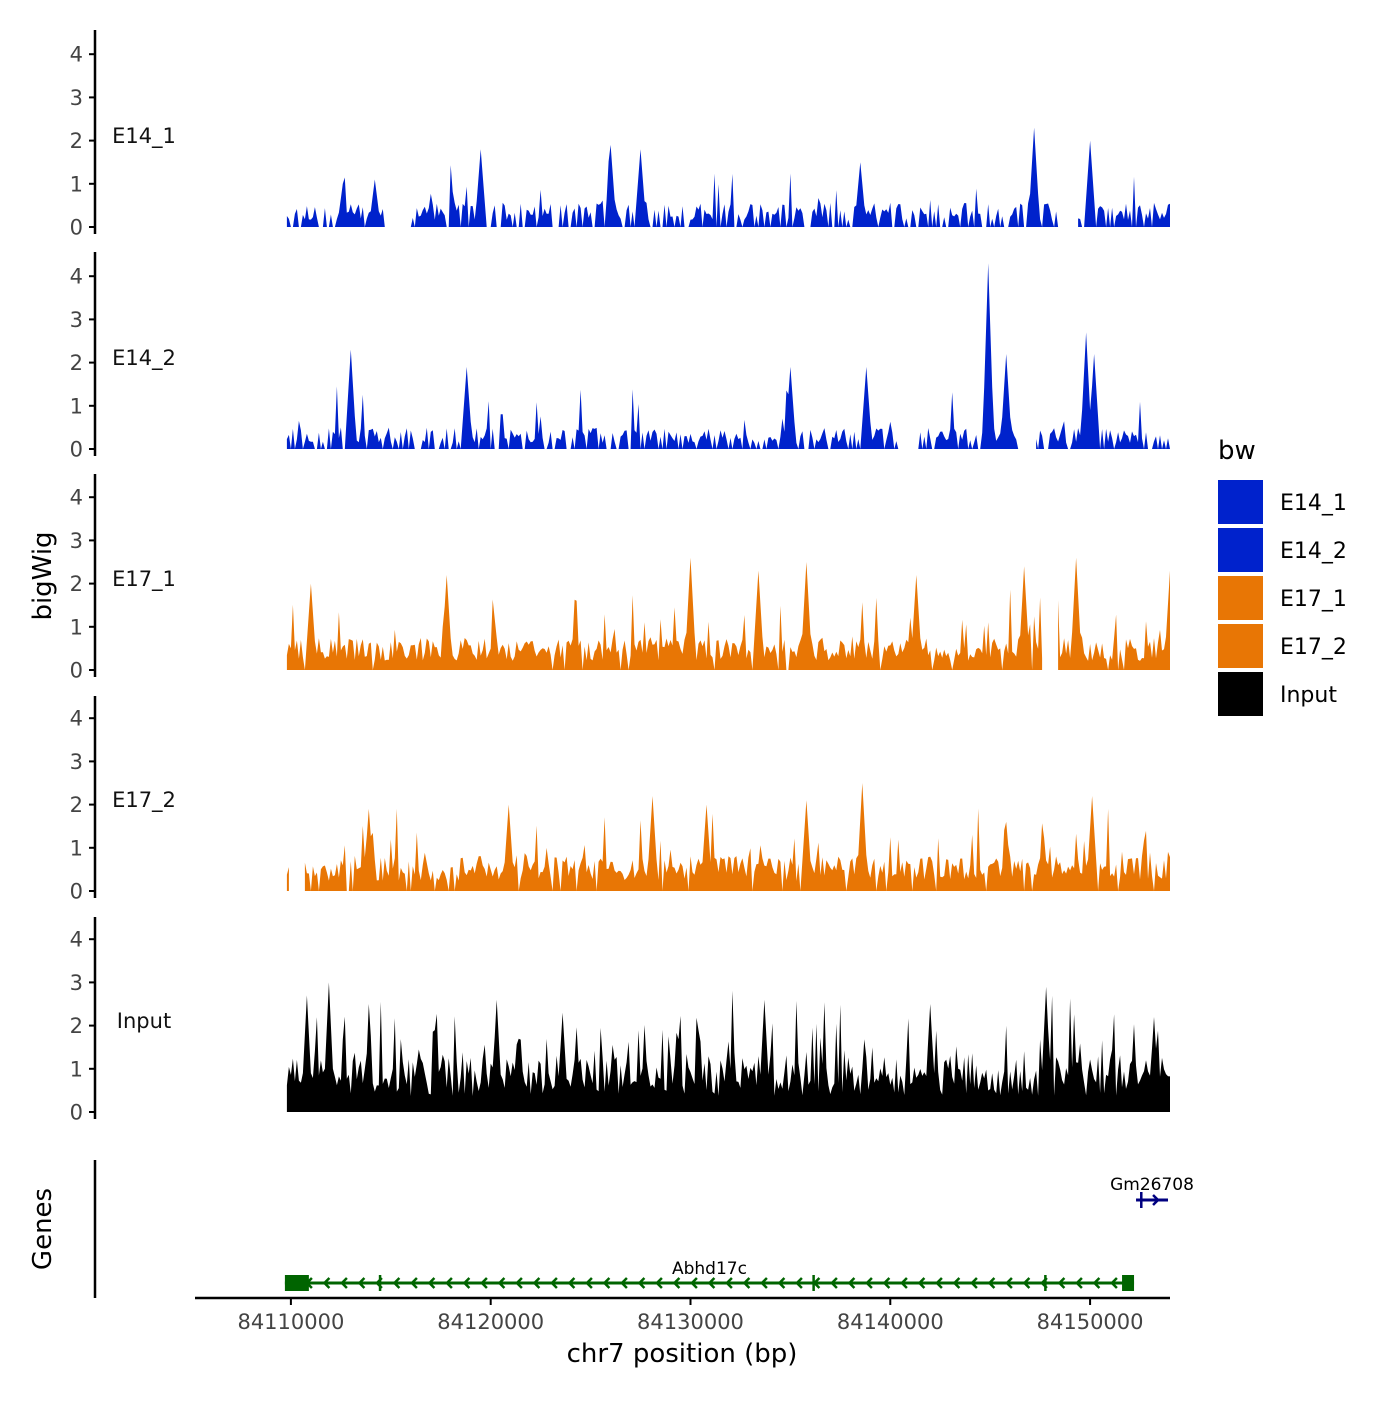  What do you see at coordinates (682, 1354) in the screenshot?
I see `x-axis-label: chr7 position (bp)` at bounding box center [682, 1354].